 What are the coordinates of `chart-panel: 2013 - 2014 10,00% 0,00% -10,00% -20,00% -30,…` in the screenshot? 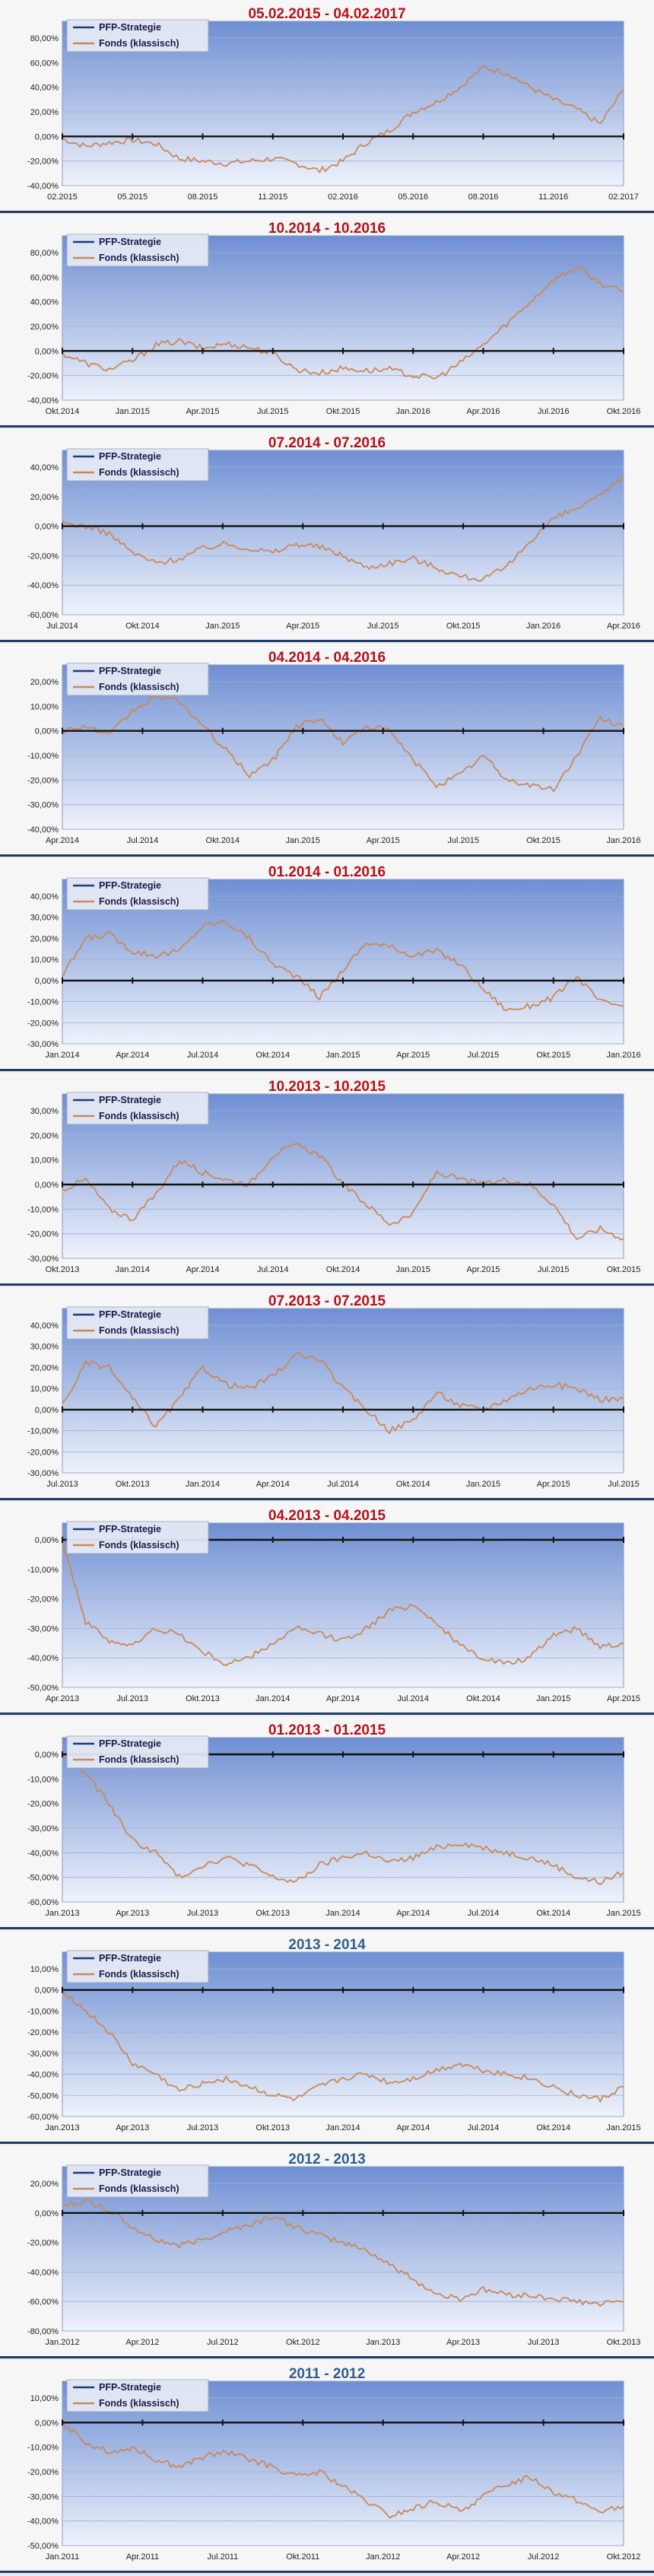 It's located at (327, 2038).